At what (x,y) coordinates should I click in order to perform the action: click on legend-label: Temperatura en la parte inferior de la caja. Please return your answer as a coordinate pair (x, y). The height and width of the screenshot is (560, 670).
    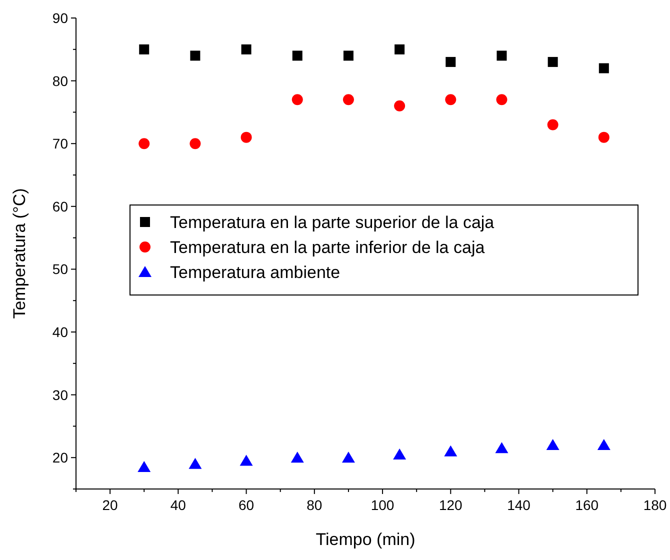
    Looking at the image, I should click on (328, 247).